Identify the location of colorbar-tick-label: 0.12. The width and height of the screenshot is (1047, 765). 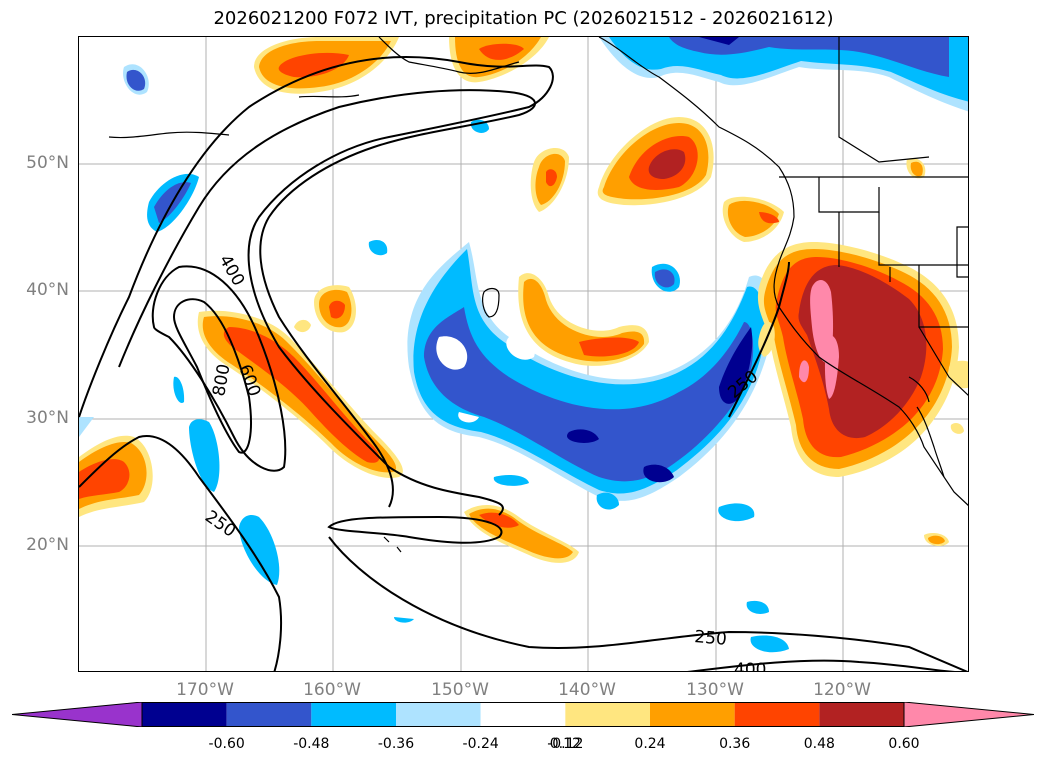
(565, 744).